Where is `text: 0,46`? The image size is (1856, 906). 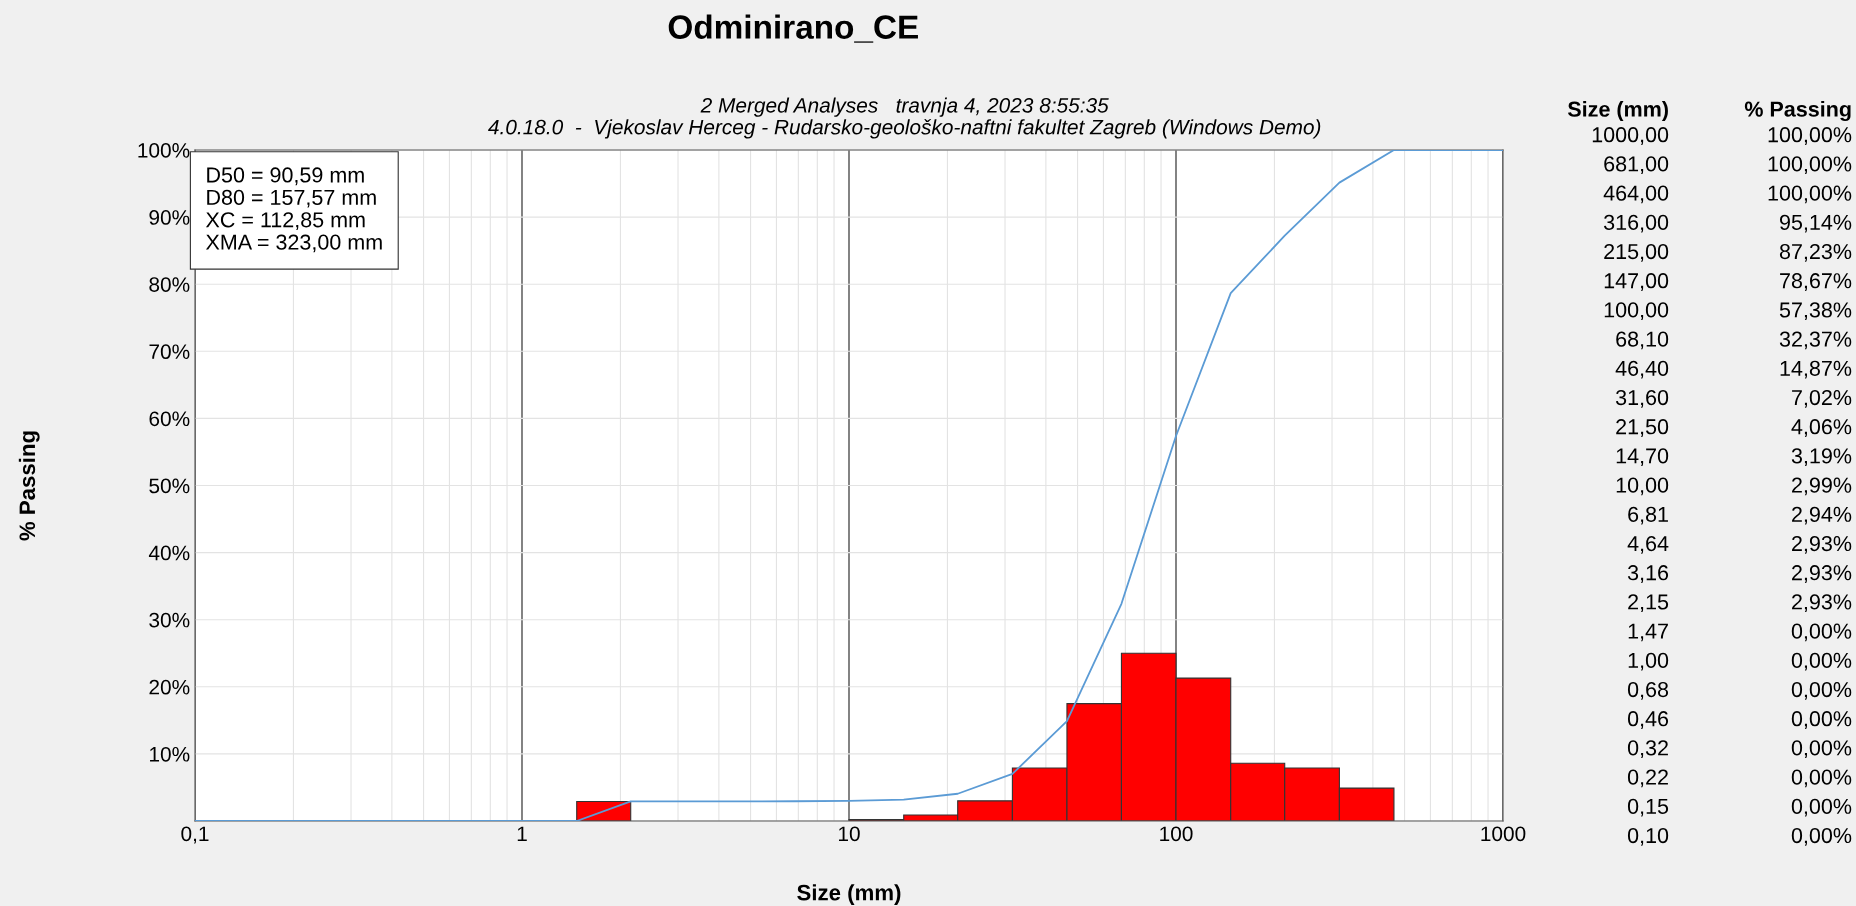
text: 0,46 is located at coordinates (1648, 720).